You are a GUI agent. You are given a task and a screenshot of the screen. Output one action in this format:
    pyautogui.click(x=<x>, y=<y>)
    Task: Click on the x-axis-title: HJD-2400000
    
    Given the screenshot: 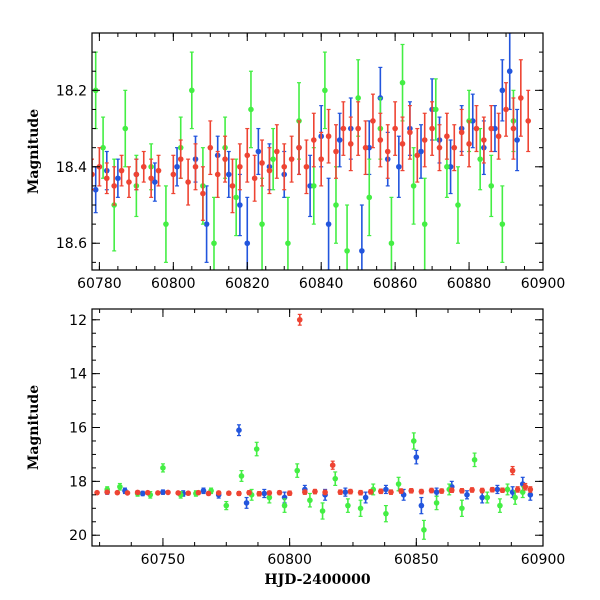 What is the action you would take?
    pyautogui.click(x=317, y=580)
    